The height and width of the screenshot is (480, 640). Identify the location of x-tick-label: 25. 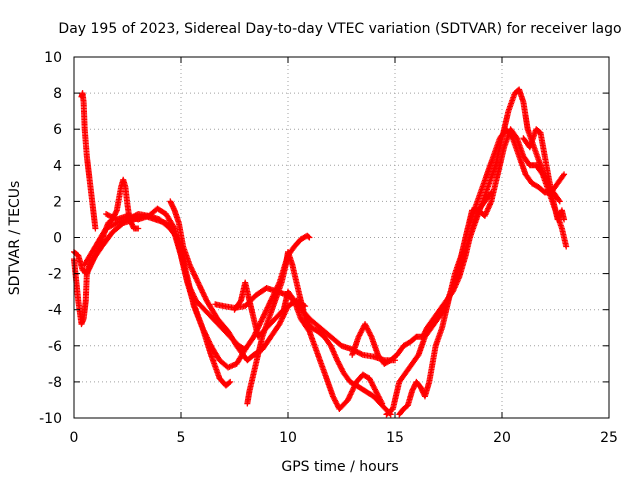
(609, 438).